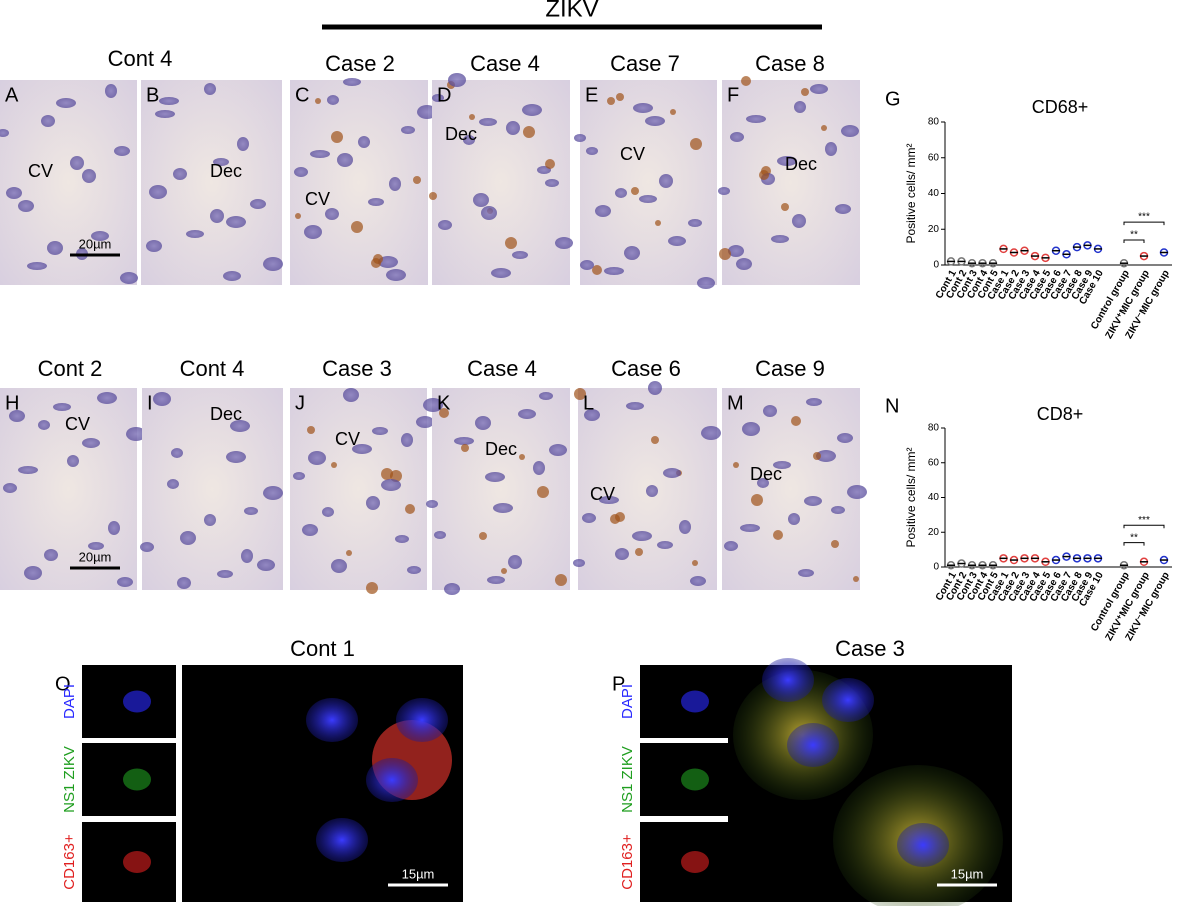  What do you see at coordinates (936, 567) in the screenshot?
I see `y-tick-label: 0` at bounding box center [936, 567].